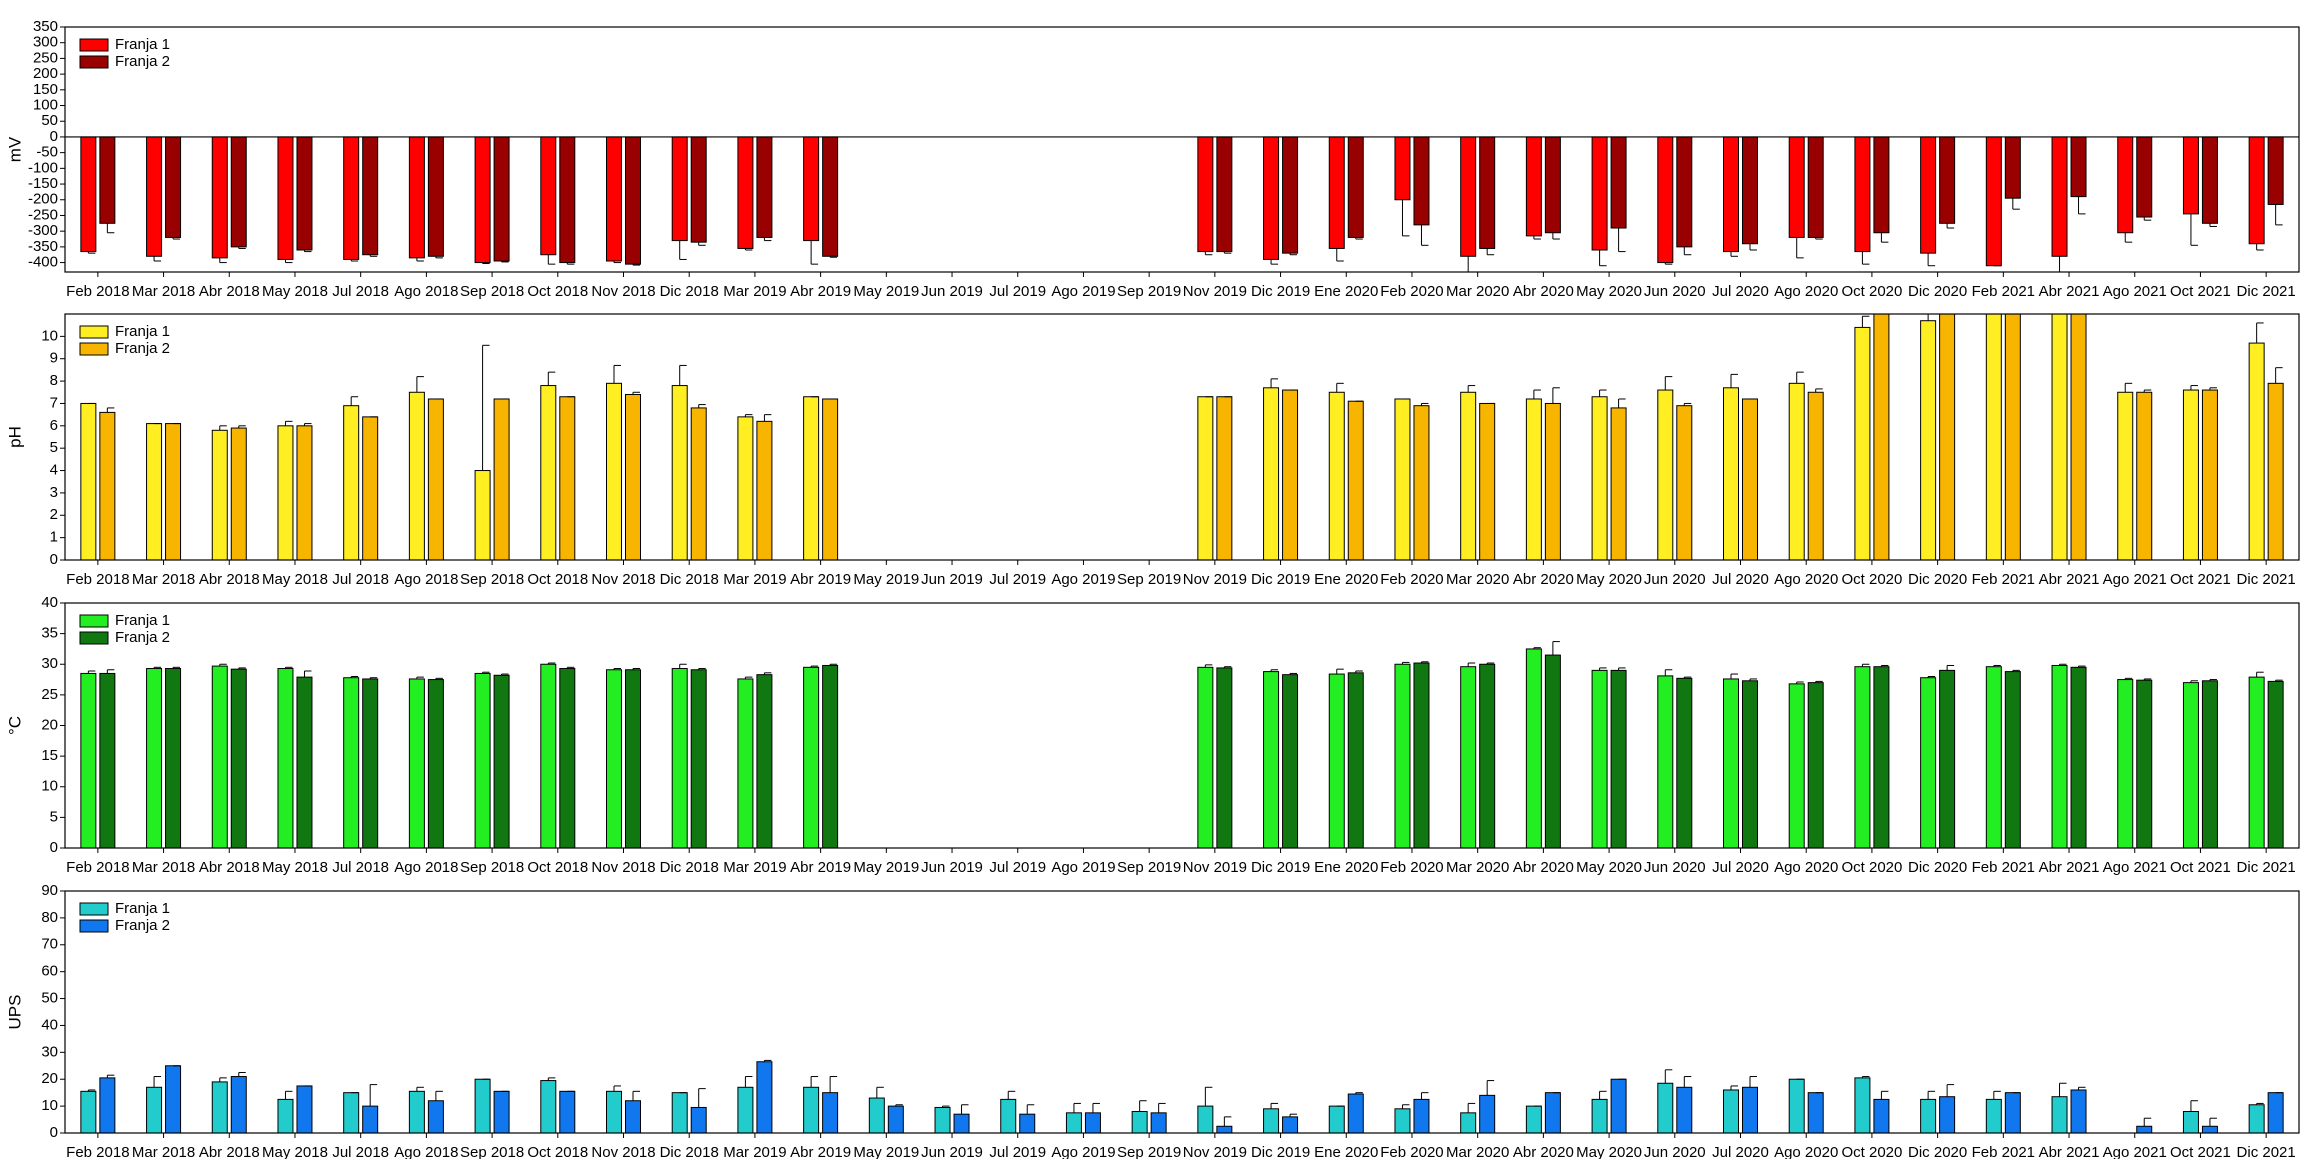 This screenshot has width=2306, height=1159. What do you see at coordinates (1346, 291) in the screenshot?
I see `x-tick-label: Ene 2020` at bounding box center [1346, 291].